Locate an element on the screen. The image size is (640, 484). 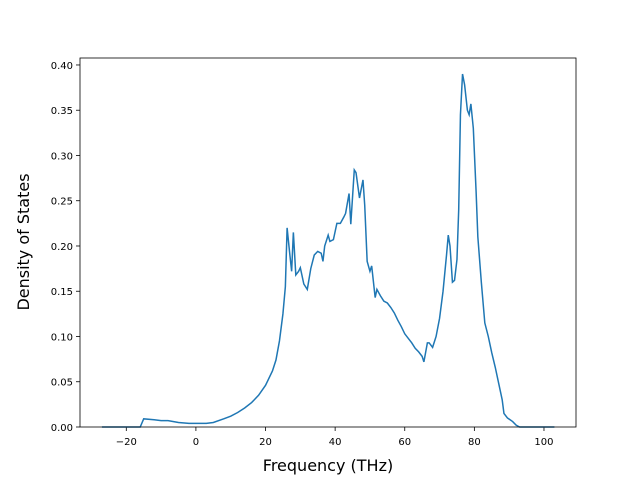
x-tick-label: 60 is located at coordinates (404, 442).